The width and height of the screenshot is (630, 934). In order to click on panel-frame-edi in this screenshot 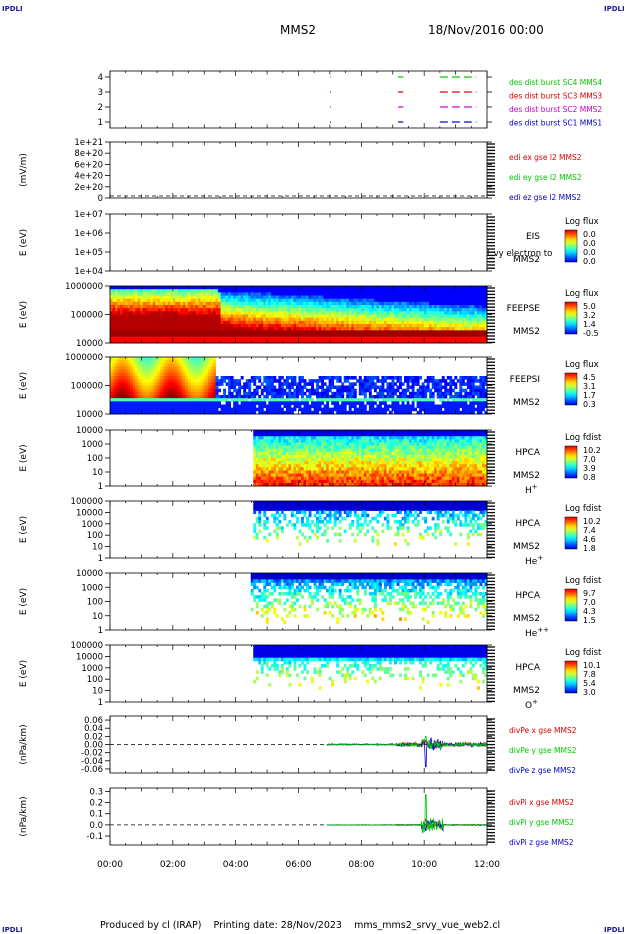, I will do `click(298, 170)`.